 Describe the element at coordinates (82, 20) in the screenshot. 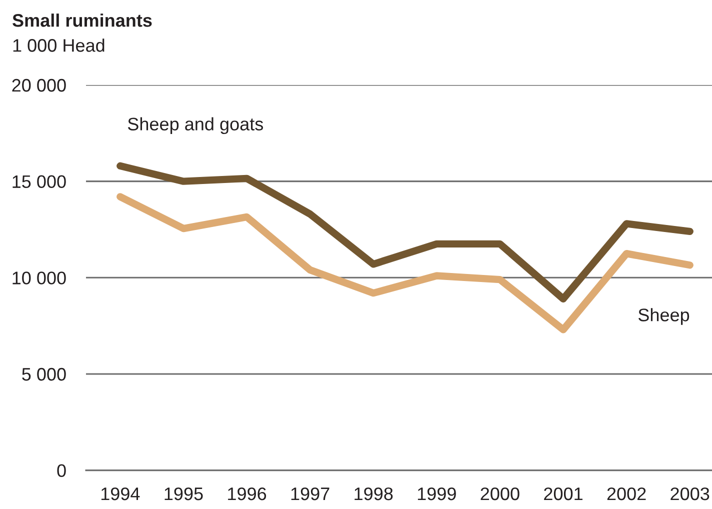

I see `chart-title: Small ruminants` at that location.